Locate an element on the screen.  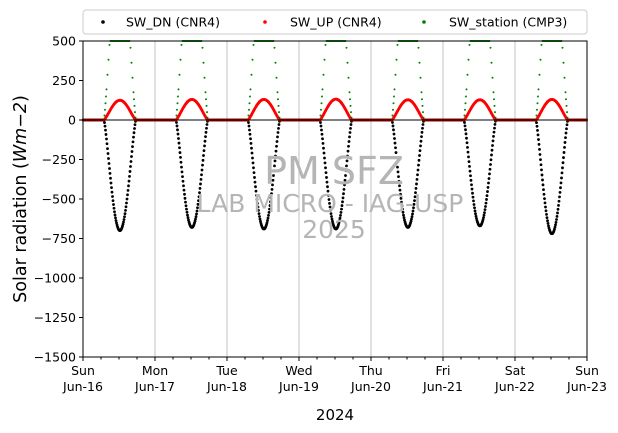
x-tick-label-day: Sat is located at coordinates (515, 370).